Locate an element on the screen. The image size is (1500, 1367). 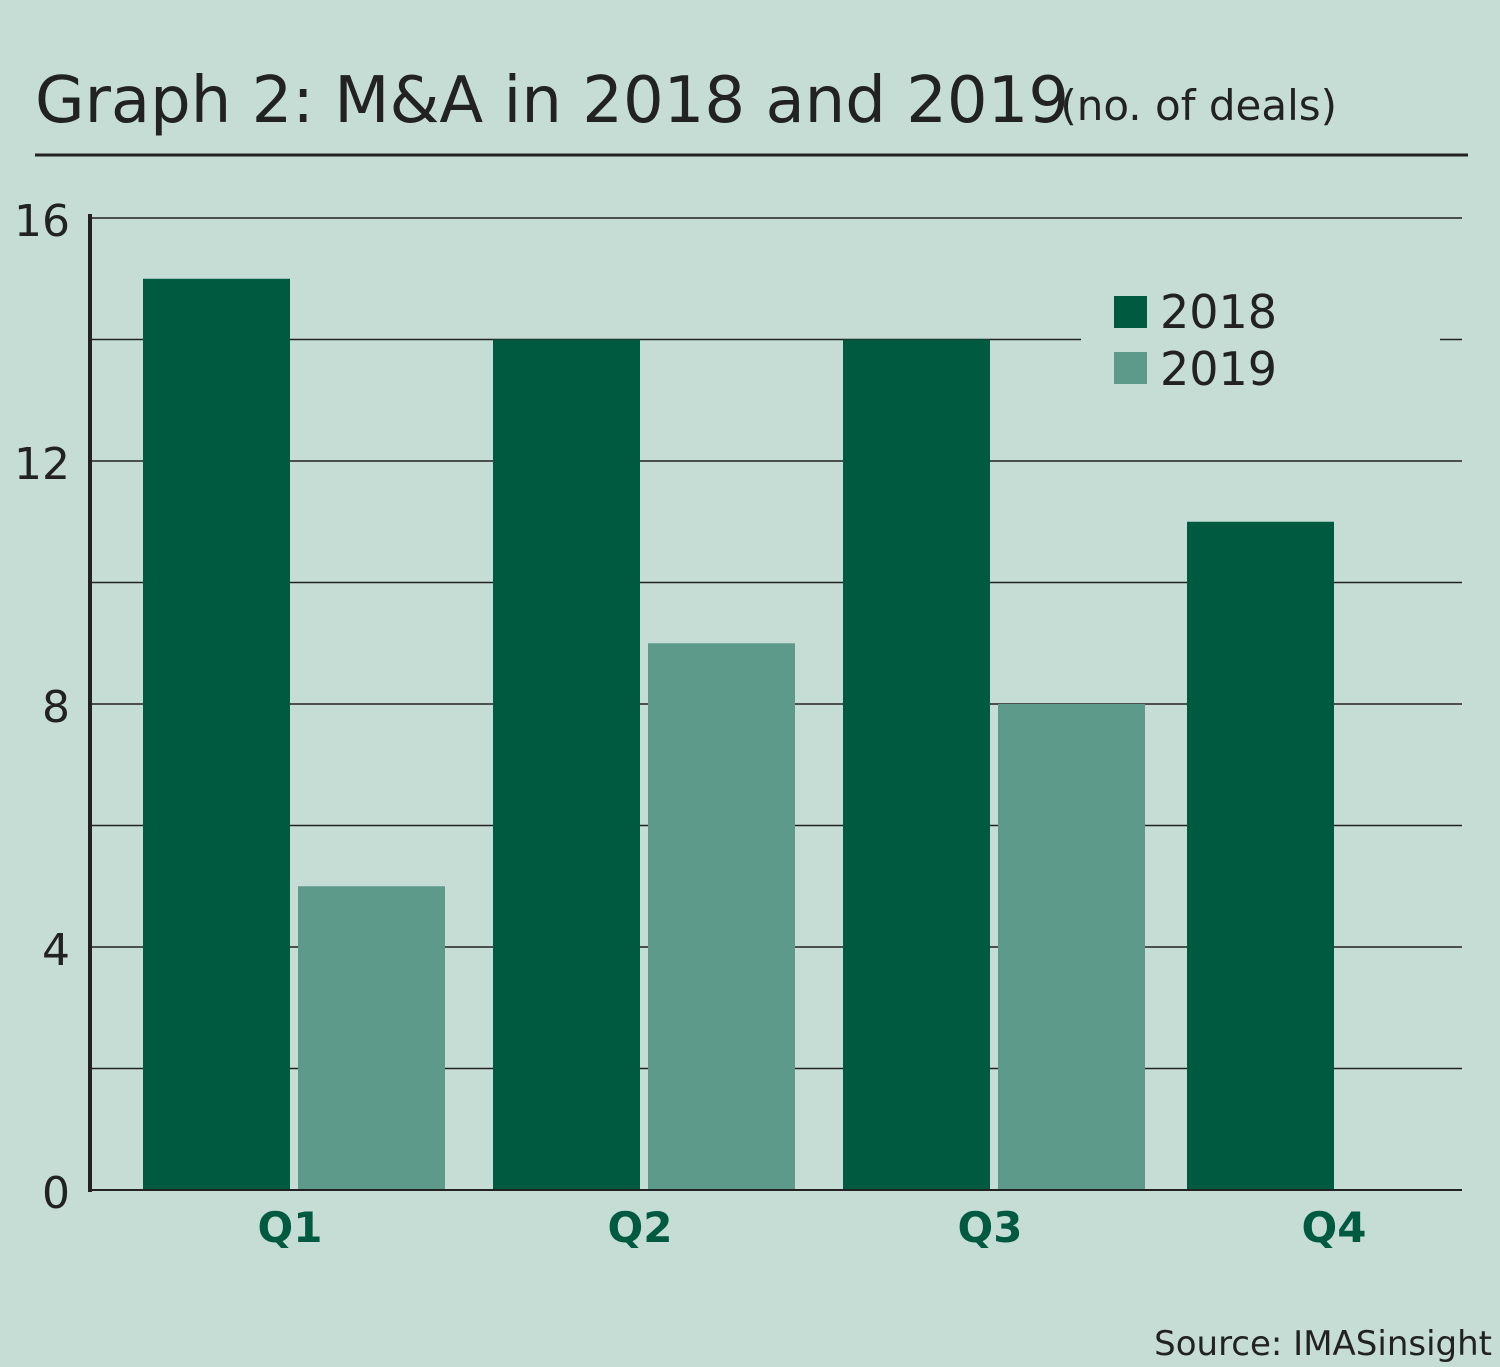
chart-subtitle: (no. of deals) is located at coordinates (1198, 105).